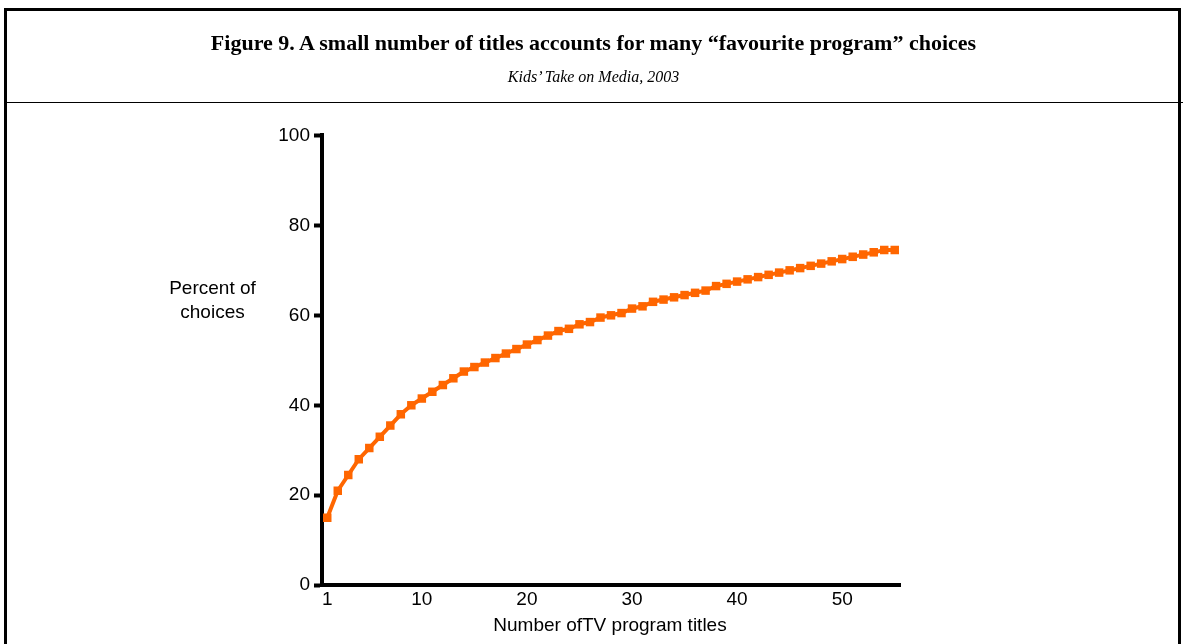 This screenshot has height=644, width=1187. What do you see at coordinates (212, 300) in the screenshot?
I see `y-axis-title: Percent of choices` at bounding box center [212, 300].